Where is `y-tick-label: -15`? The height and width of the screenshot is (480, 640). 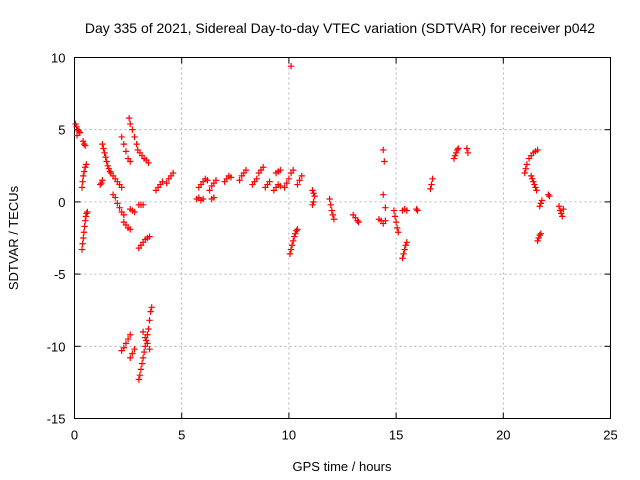
y-tick-label: -15 is located at coordinates (56, 419).